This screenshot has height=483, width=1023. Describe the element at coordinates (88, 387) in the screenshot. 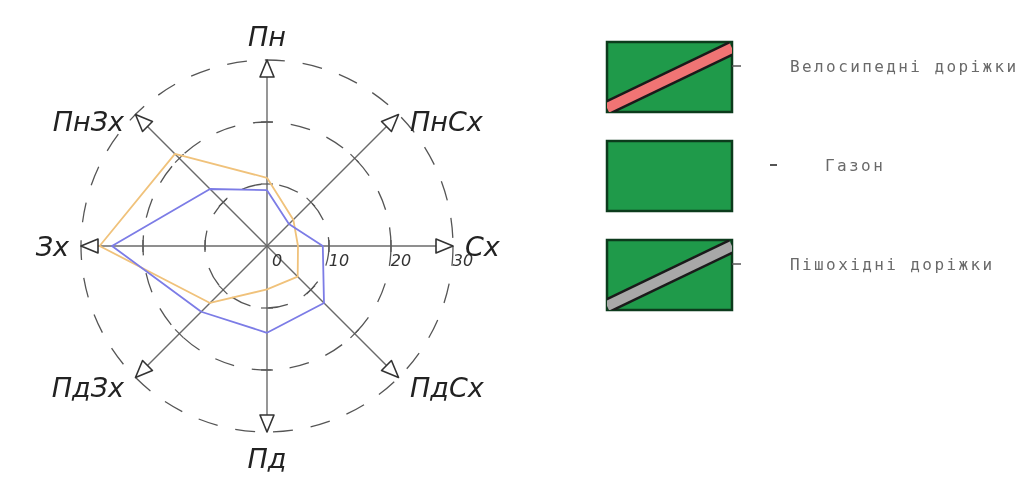

I see `spoke-label: ПдЗх` at that location.